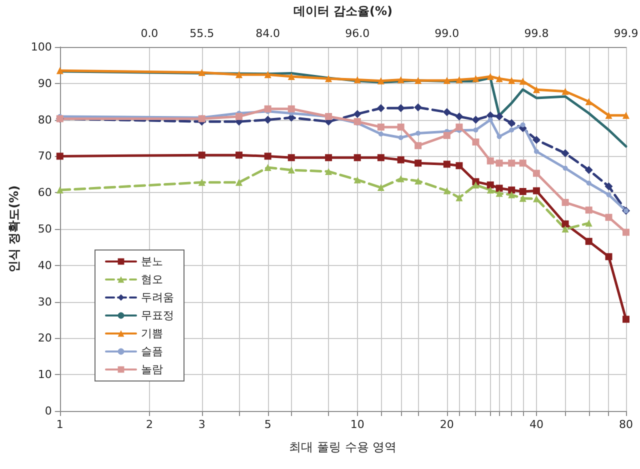  I want to click on text: 55.5, so click(202, 33).